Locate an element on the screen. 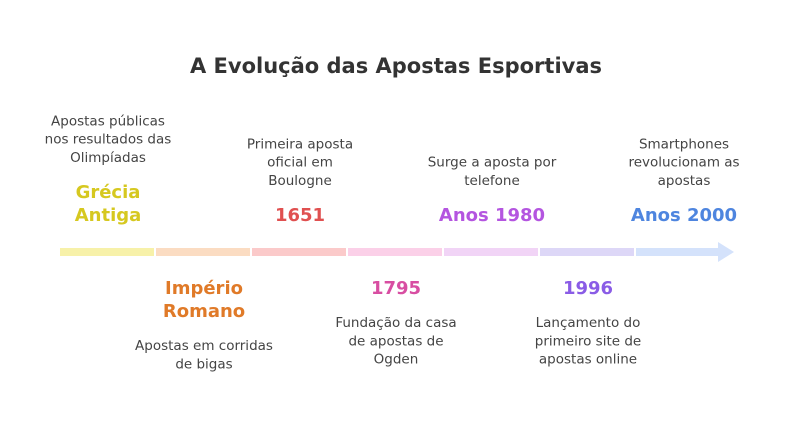  event-label: 1795 is located at coordinates (396, 288).